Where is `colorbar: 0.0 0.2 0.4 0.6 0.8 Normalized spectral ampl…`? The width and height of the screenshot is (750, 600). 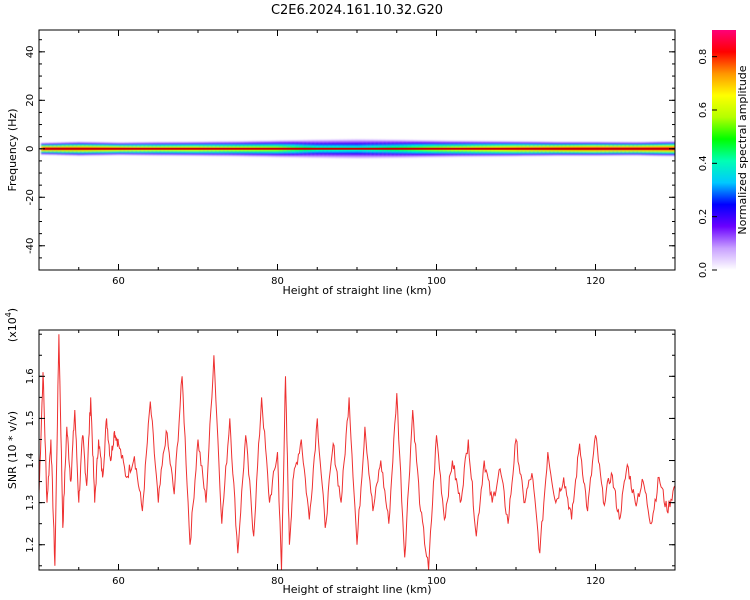 colorbar: 0.0 0.2 0.4 0.6 0.8 Normalized spectral ampl… is located at coordinates (723, 154).